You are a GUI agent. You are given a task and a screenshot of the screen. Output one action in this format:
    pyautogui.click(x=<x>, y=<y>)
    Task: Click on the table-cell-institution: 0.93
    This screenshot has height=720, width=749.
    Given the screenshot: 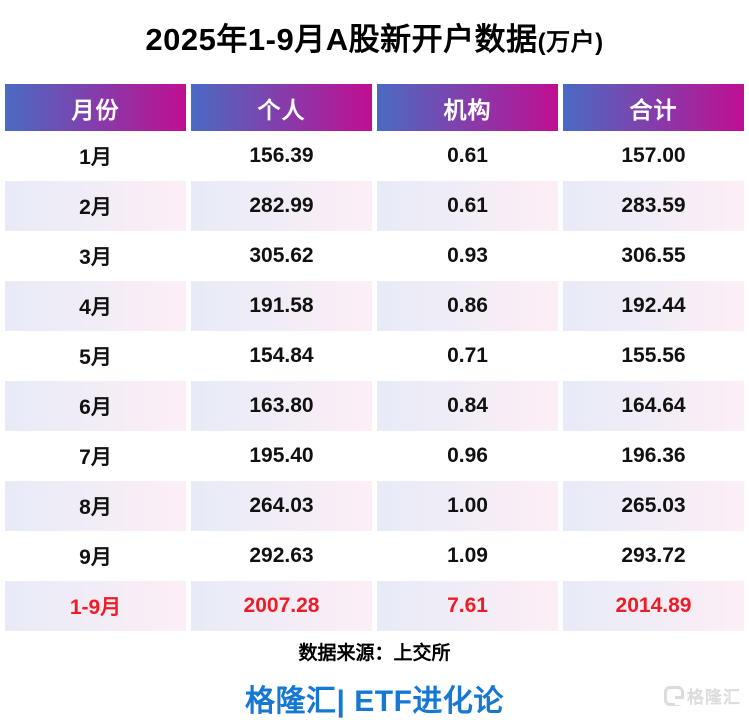 What is the action you would take?
    pyautogui.click(x=467, y=256)
    